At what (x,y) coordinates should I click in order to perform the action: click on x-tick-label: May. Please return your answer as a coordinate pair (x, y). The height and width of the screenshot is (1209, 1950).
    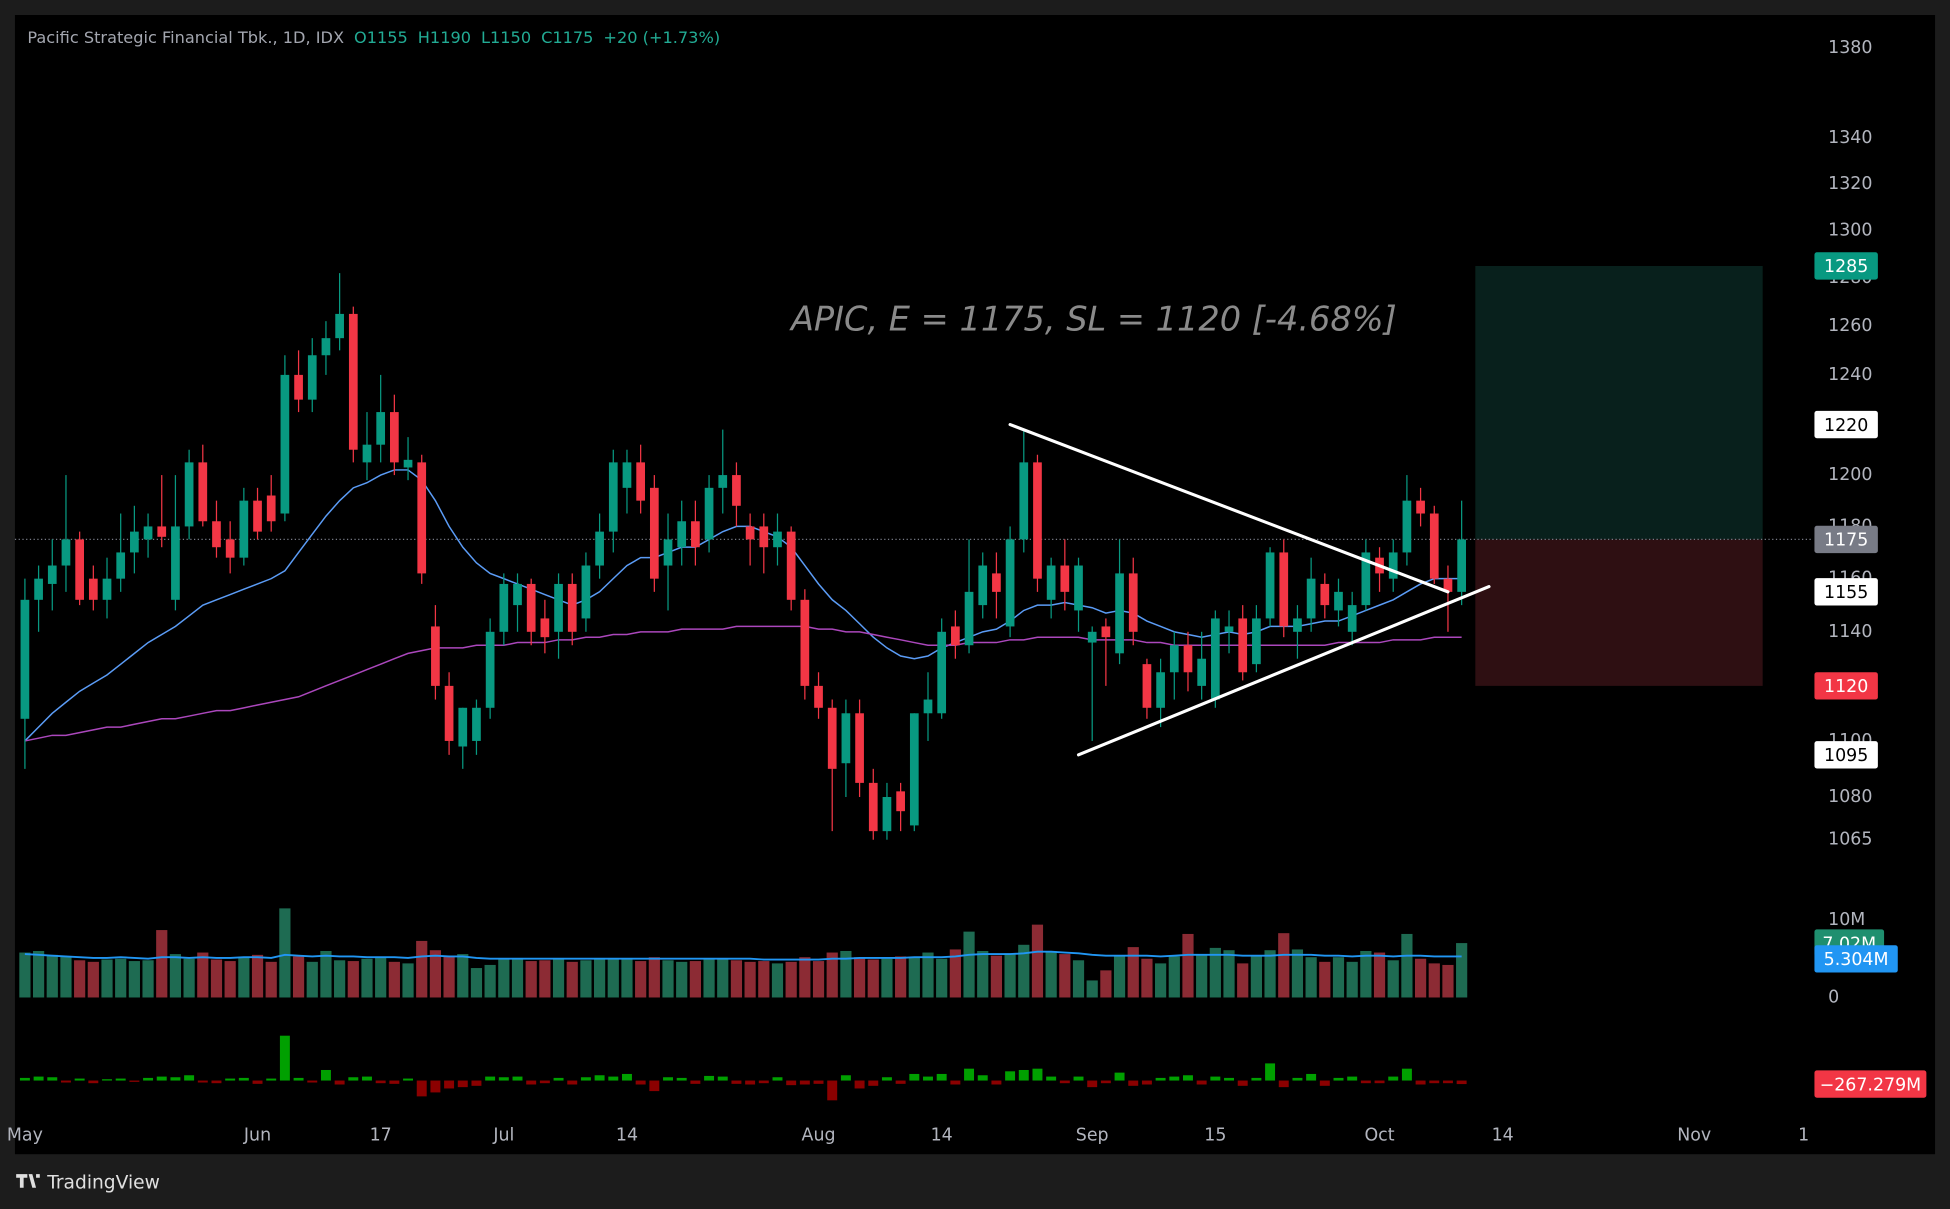
    Looking at the image, I should click on (25, 1136).